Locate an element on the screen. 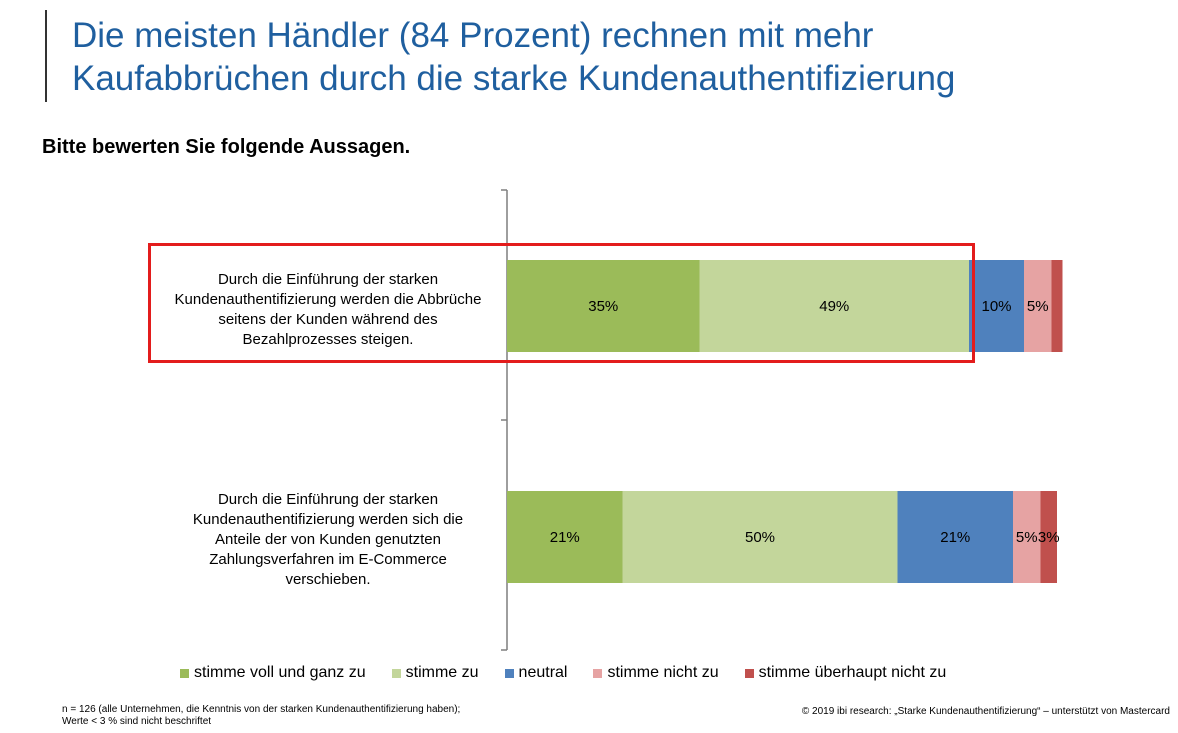  legend-item: stimme zu is located at coordinates (435, 673).